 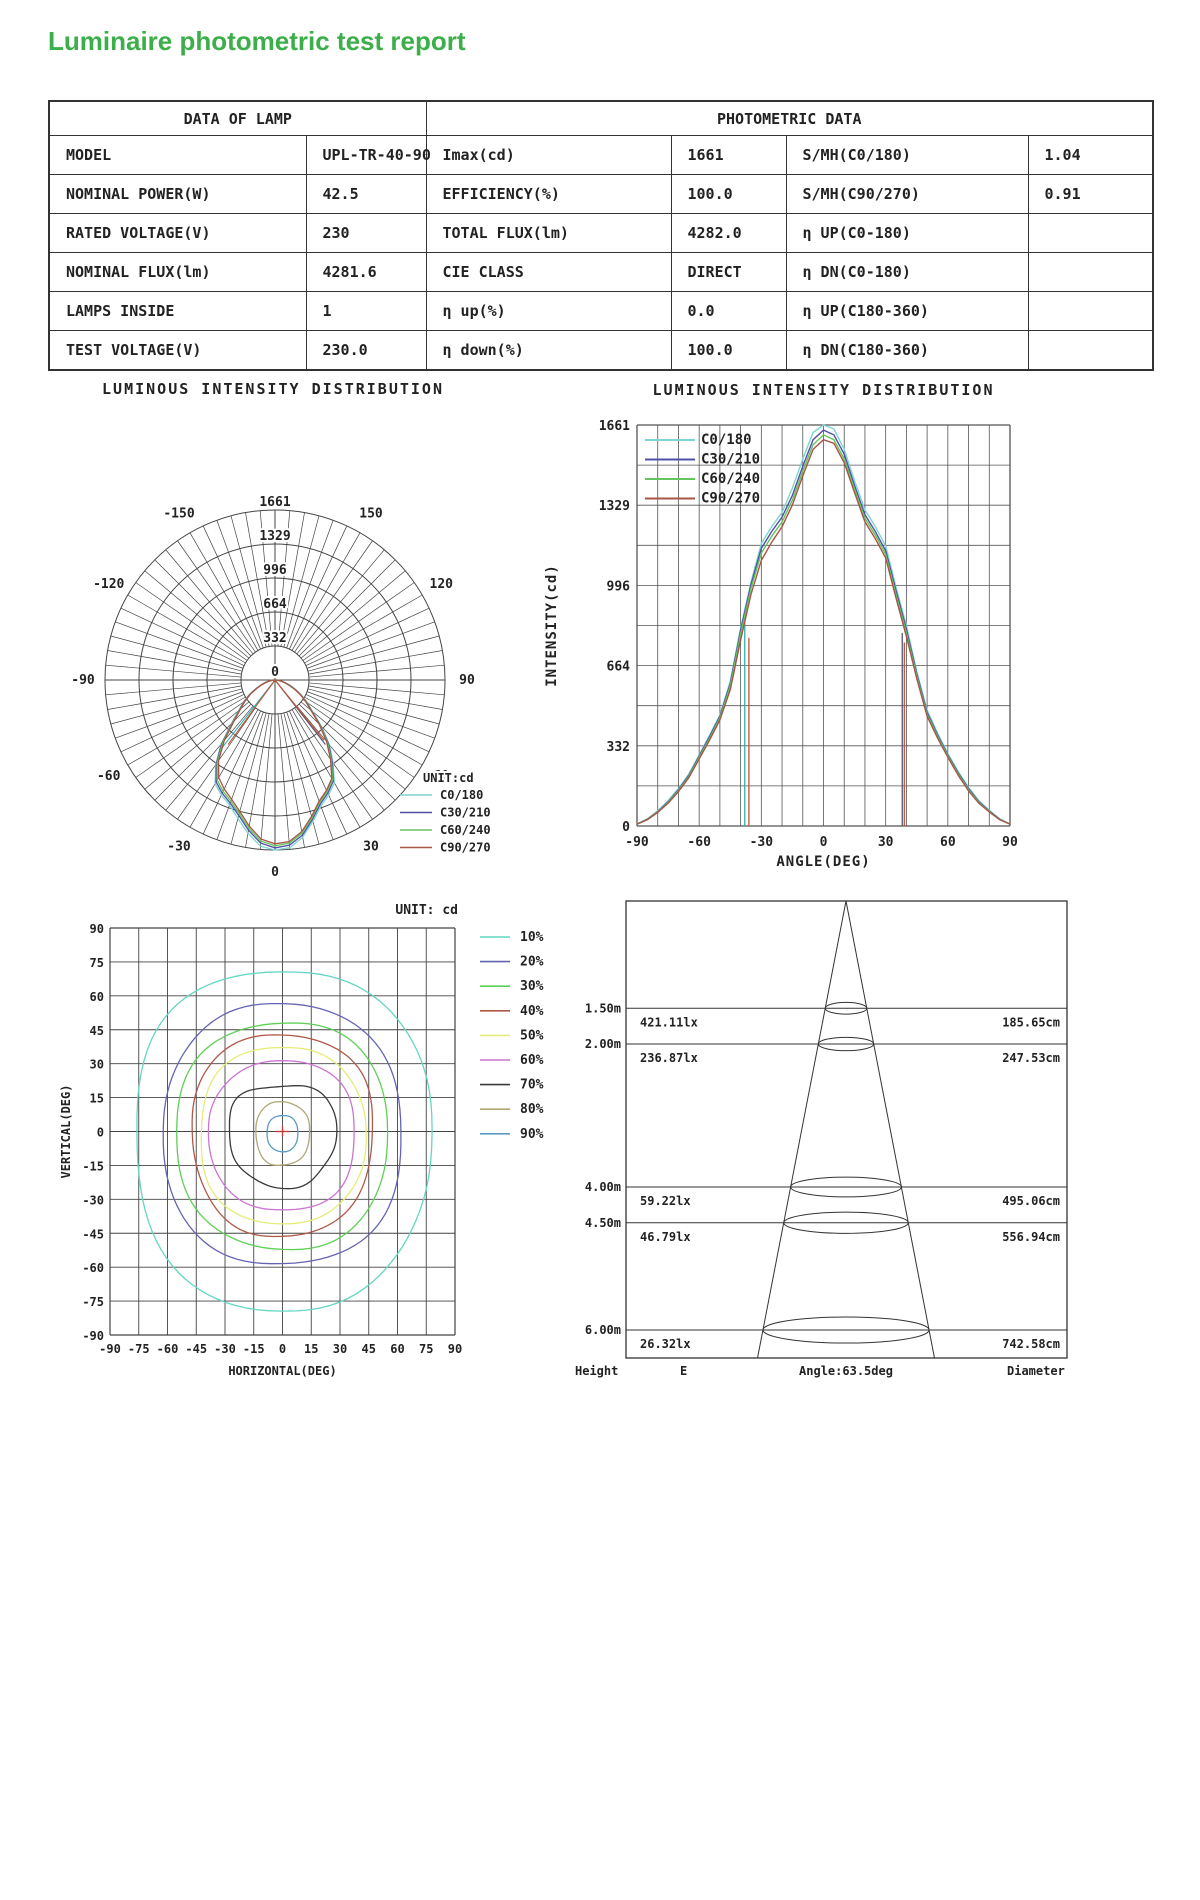 I want to click on legend-label: 90%, so click(x=532, y=1134).